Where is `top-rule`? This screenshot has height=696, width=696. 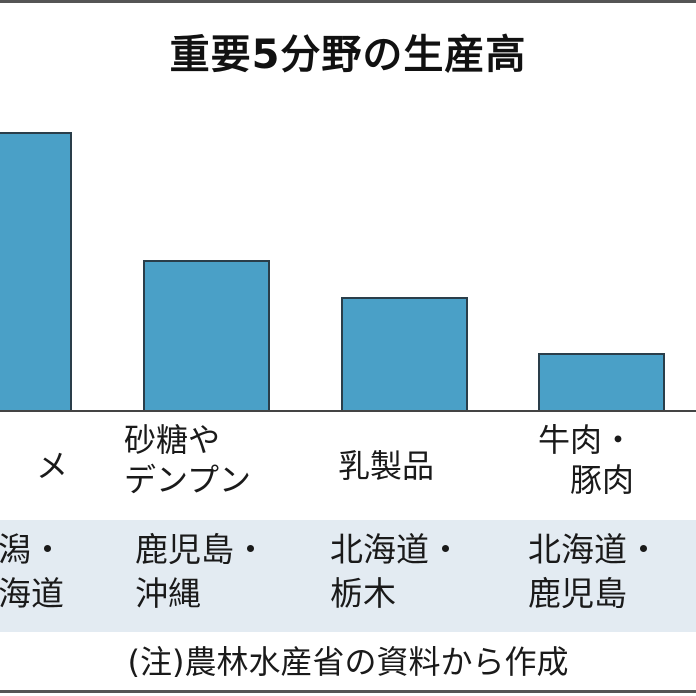
top-rule is located at coordinates (348, 1).